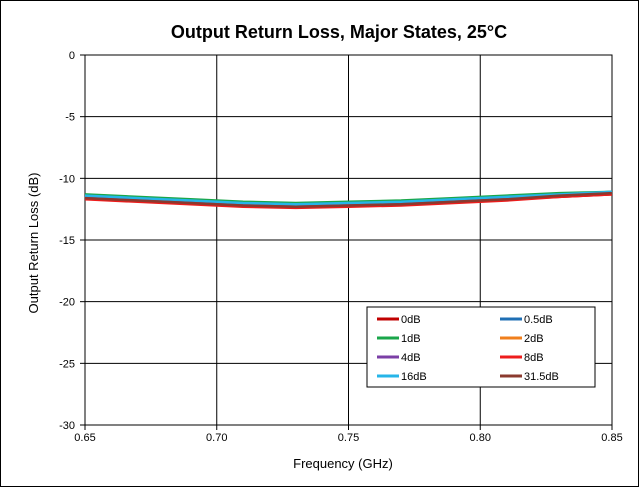 Image resolution: width=639 pixels, height=492 pixels. What do you see at coordinates (67, 241) in the screenshot?
I see `y-tick-label-3: -15` at bounding box center [67, 241].